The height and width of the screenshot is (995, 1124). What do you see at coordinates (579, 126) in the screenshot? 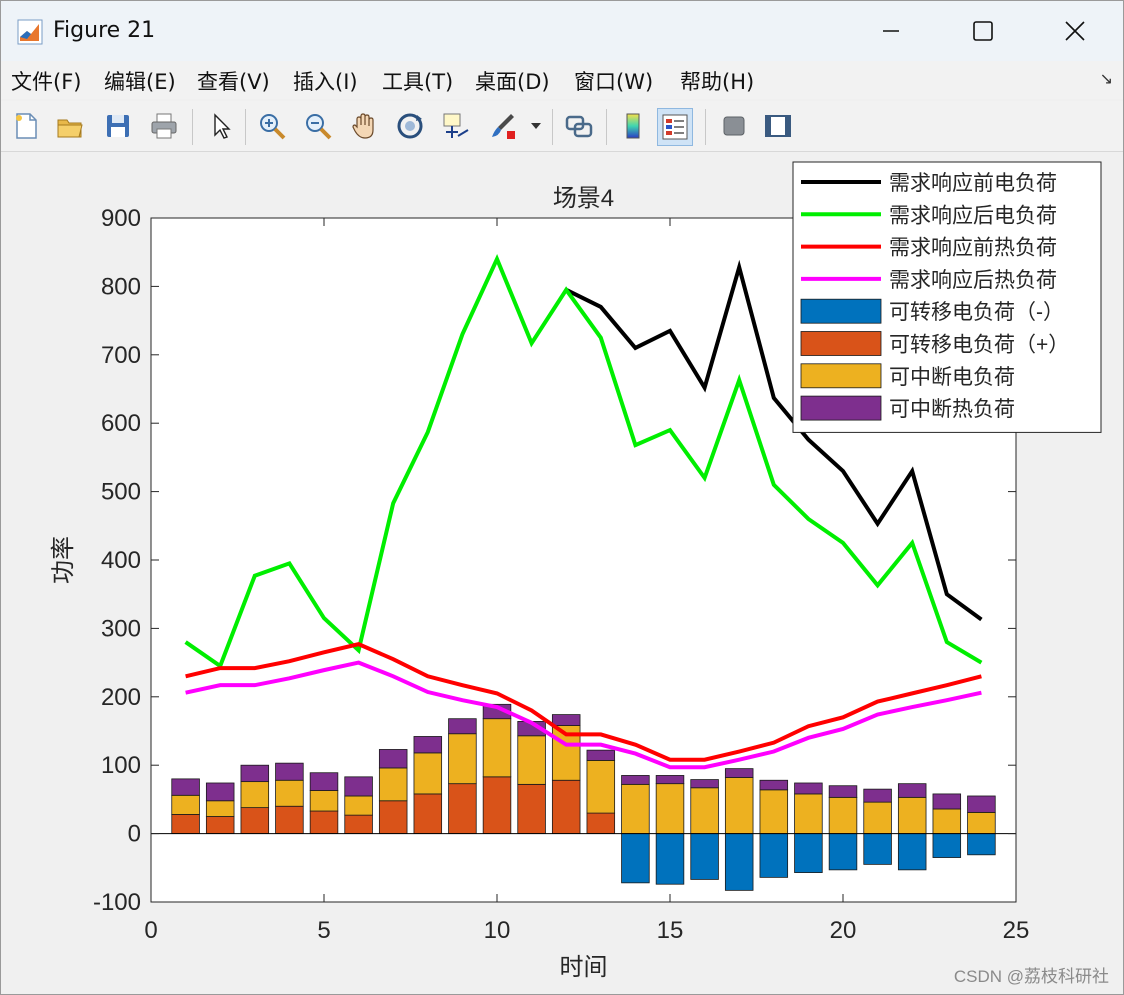
I see `link-plot-button` at bounding box center [579, 126].